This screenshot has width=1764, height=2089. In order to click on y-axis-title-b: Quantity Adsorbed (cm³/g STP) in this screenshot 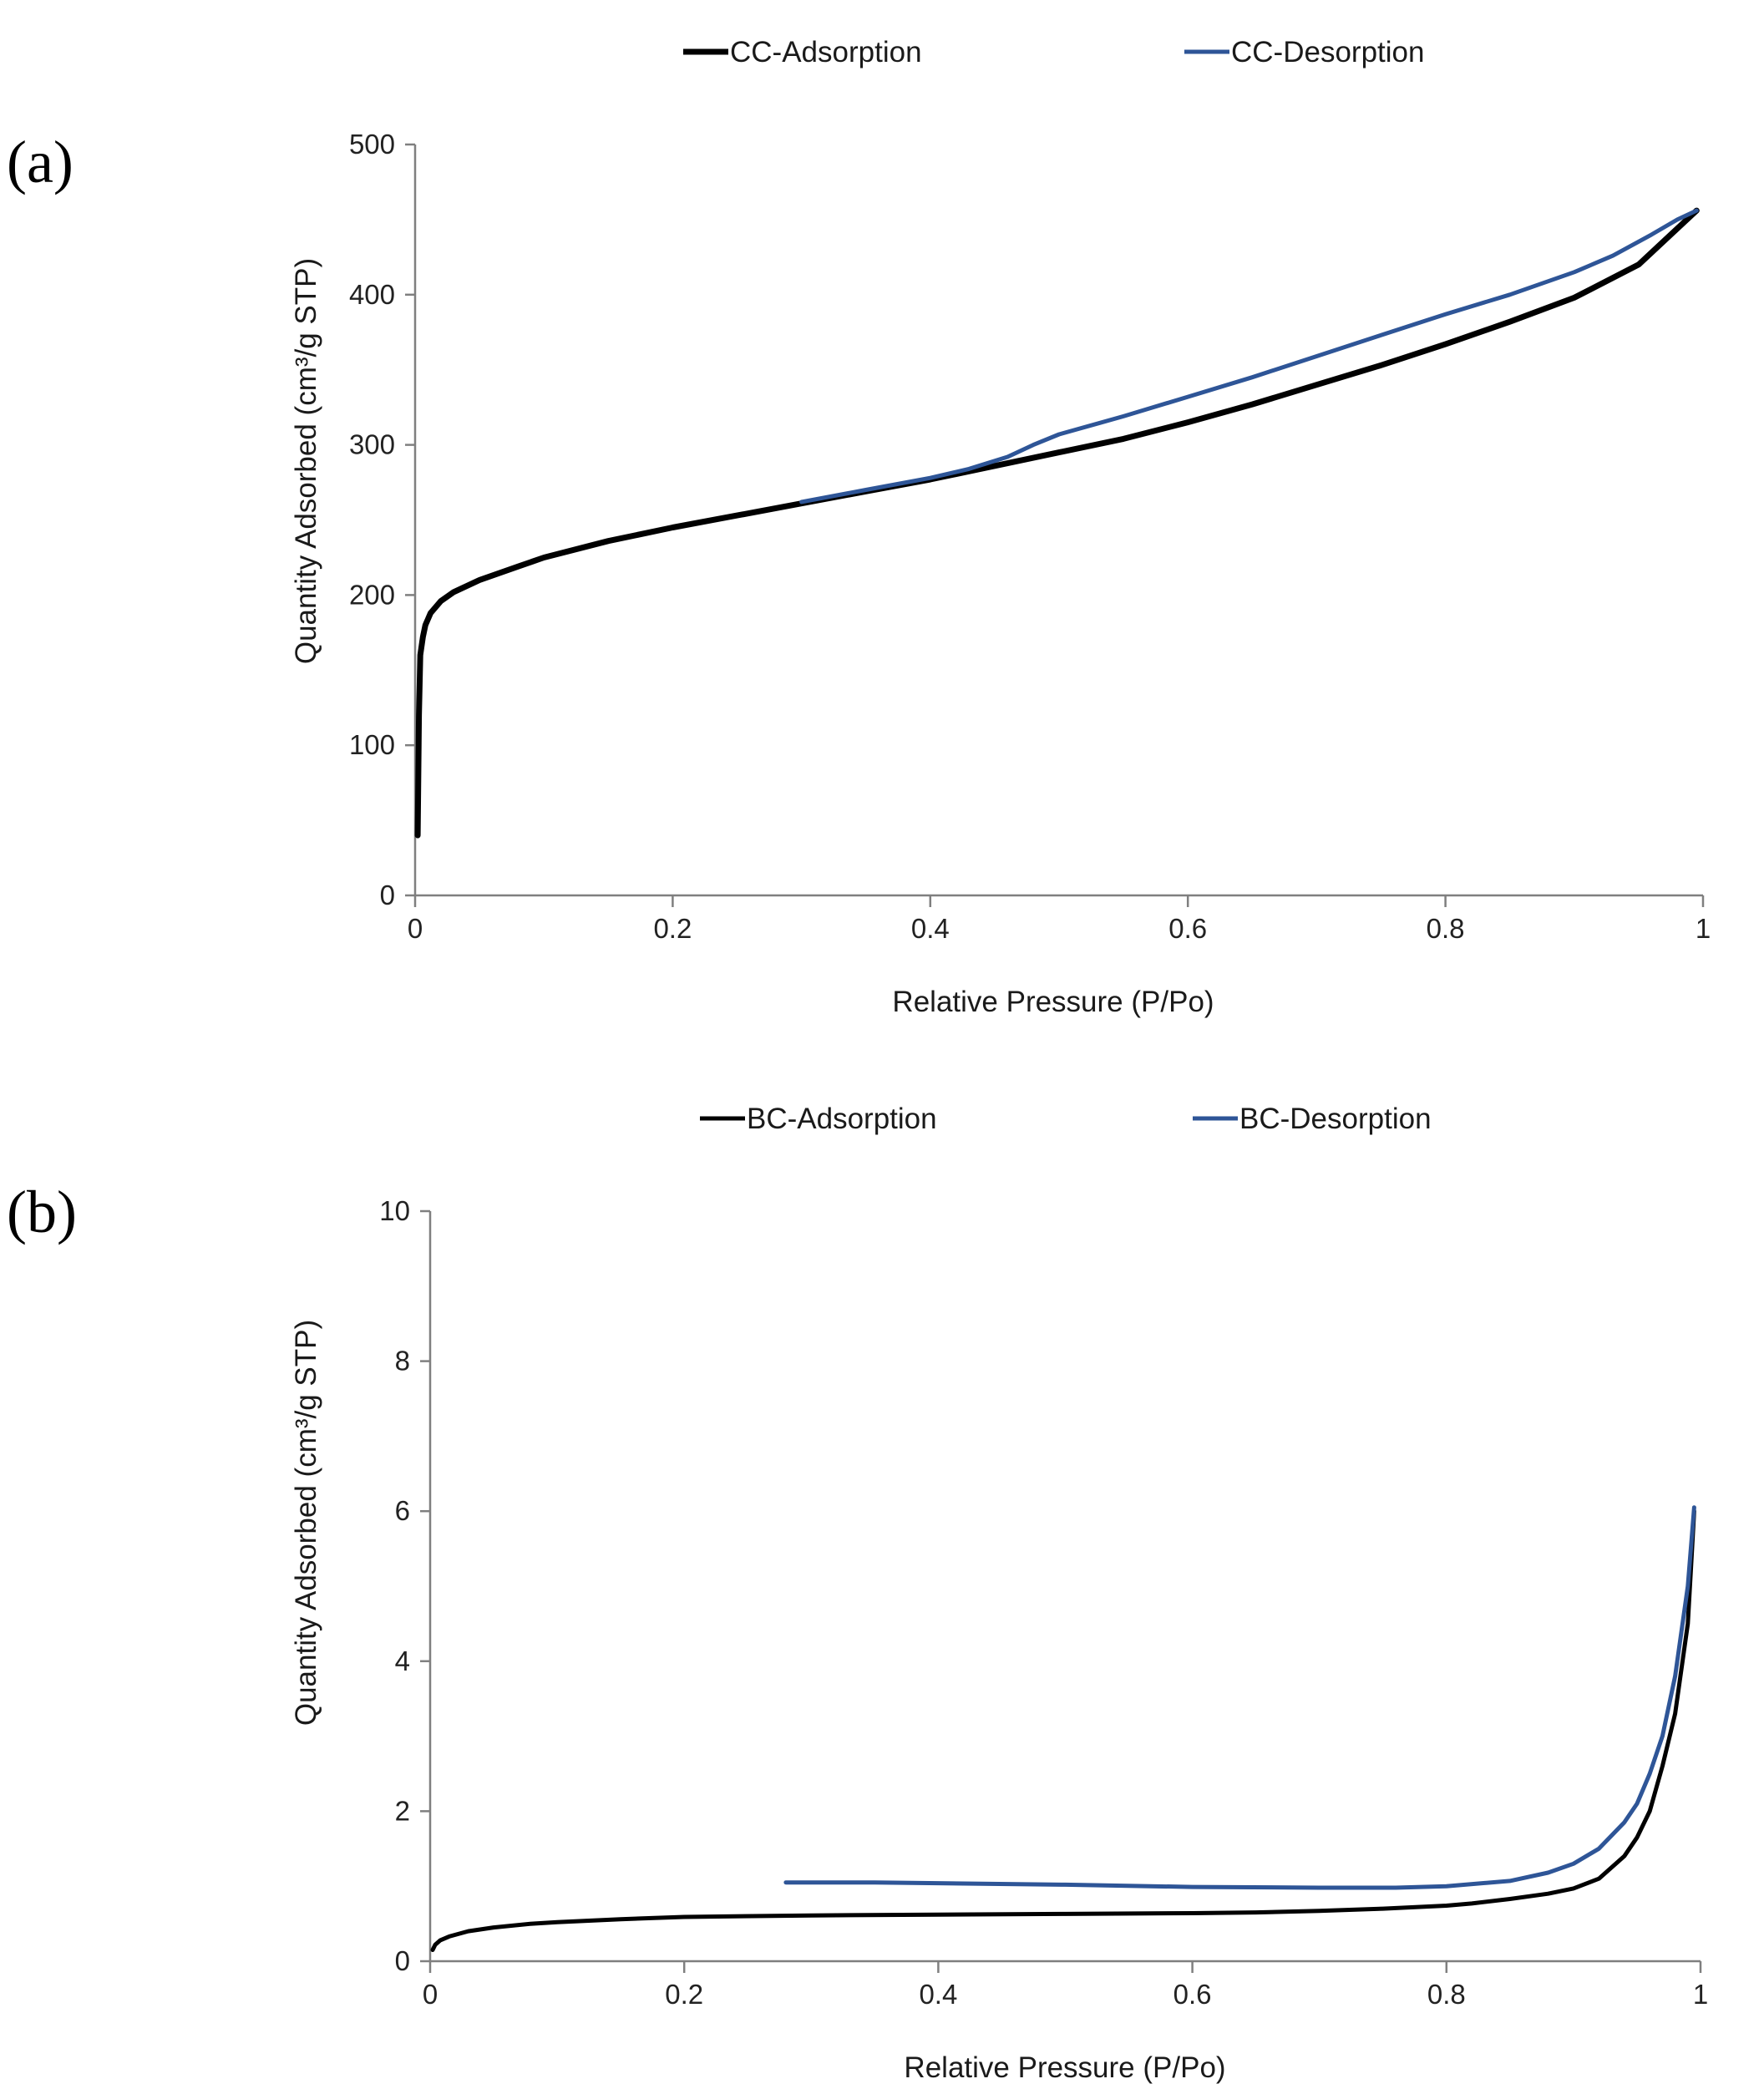, I will do `click(306, 1523)`.